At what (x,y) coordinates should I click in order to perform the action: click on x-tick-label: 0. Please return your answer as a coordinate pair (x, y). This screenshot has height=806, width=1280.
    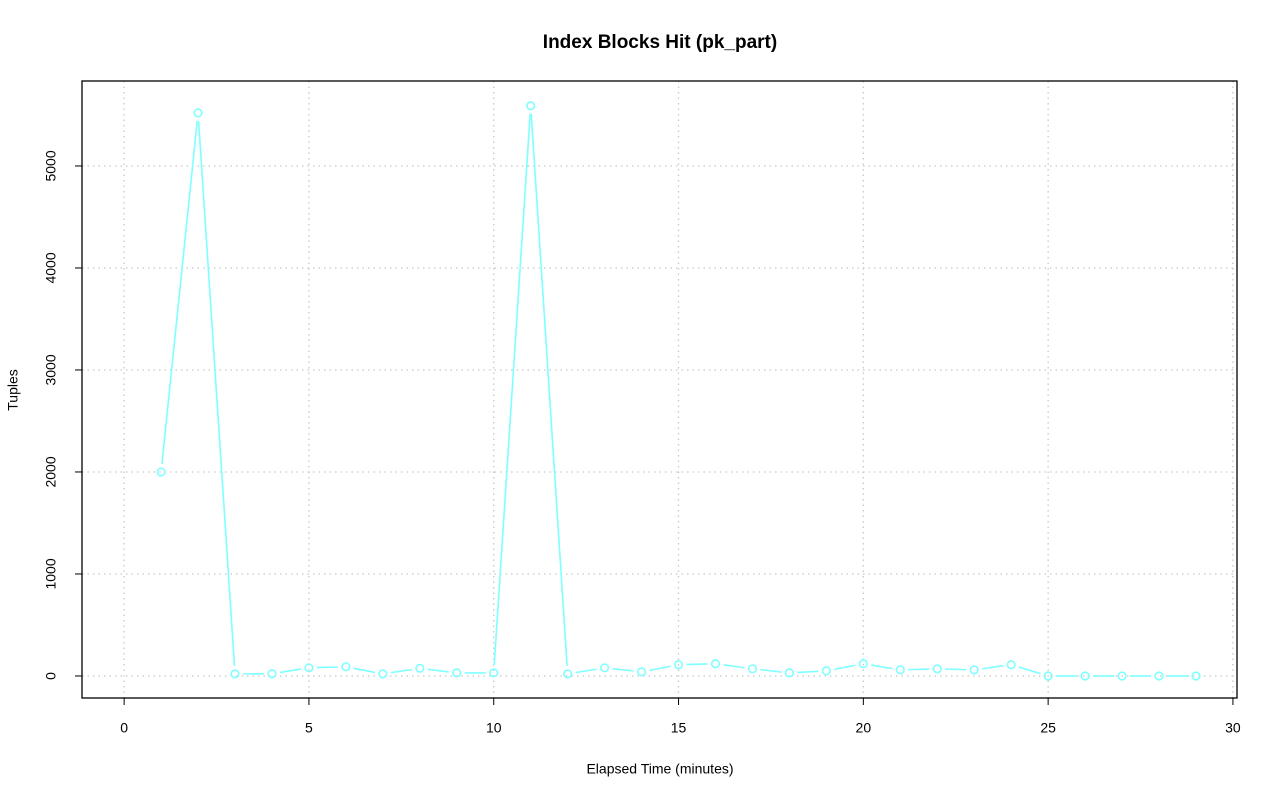
    Looking at the image, I should click on (124, 728).